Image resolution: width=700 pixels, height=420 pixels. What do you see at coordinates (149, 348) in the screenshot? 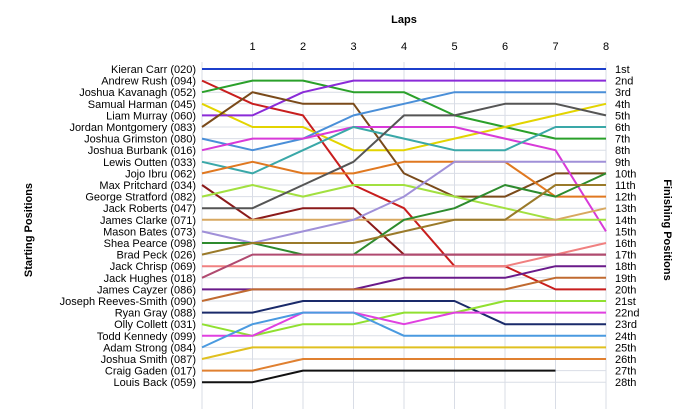
I see `starting-position-label: Adam Strong (084)` at bounding box center [149, 348].